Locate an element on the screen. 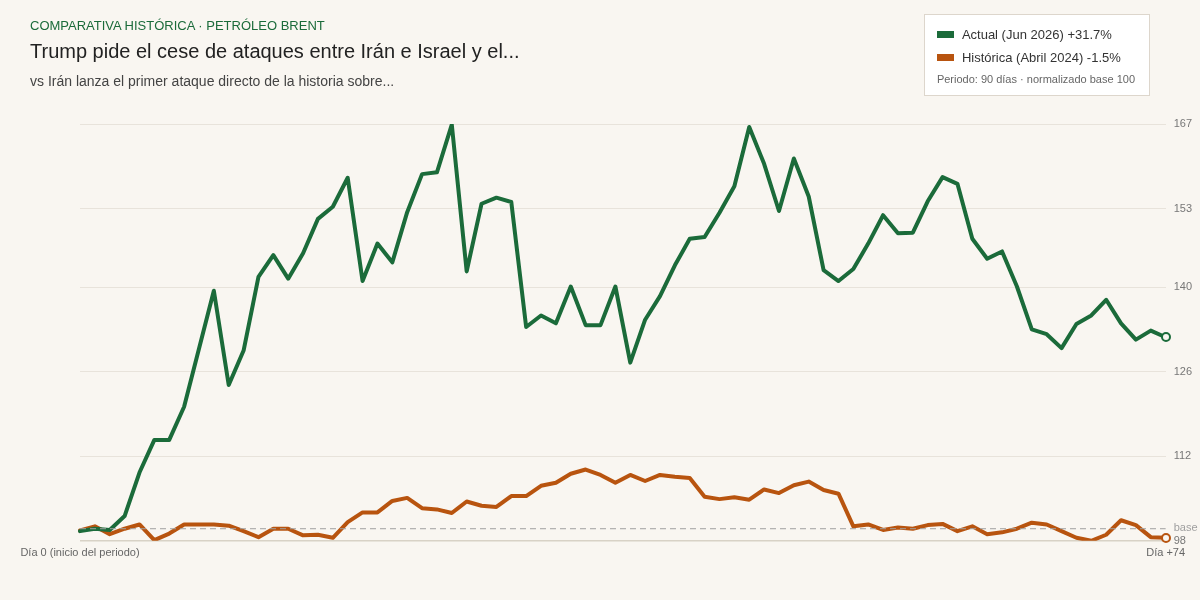  y-tick-label: 153 is located at coordinates (1183, 207).